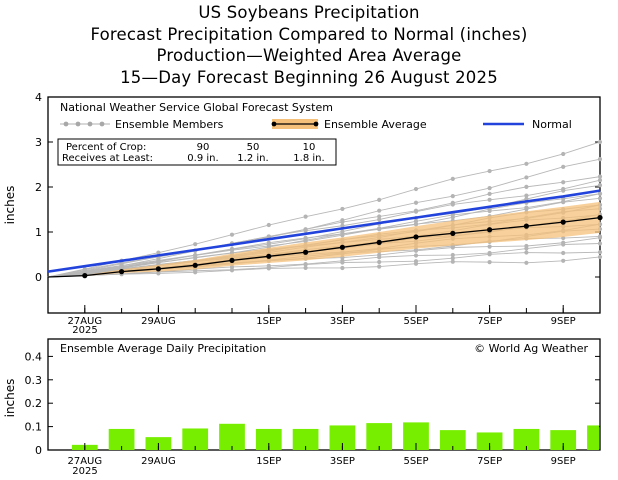 This screenshot has height=480, width=618. I want to click on crop-table-box, so click(197, 152).